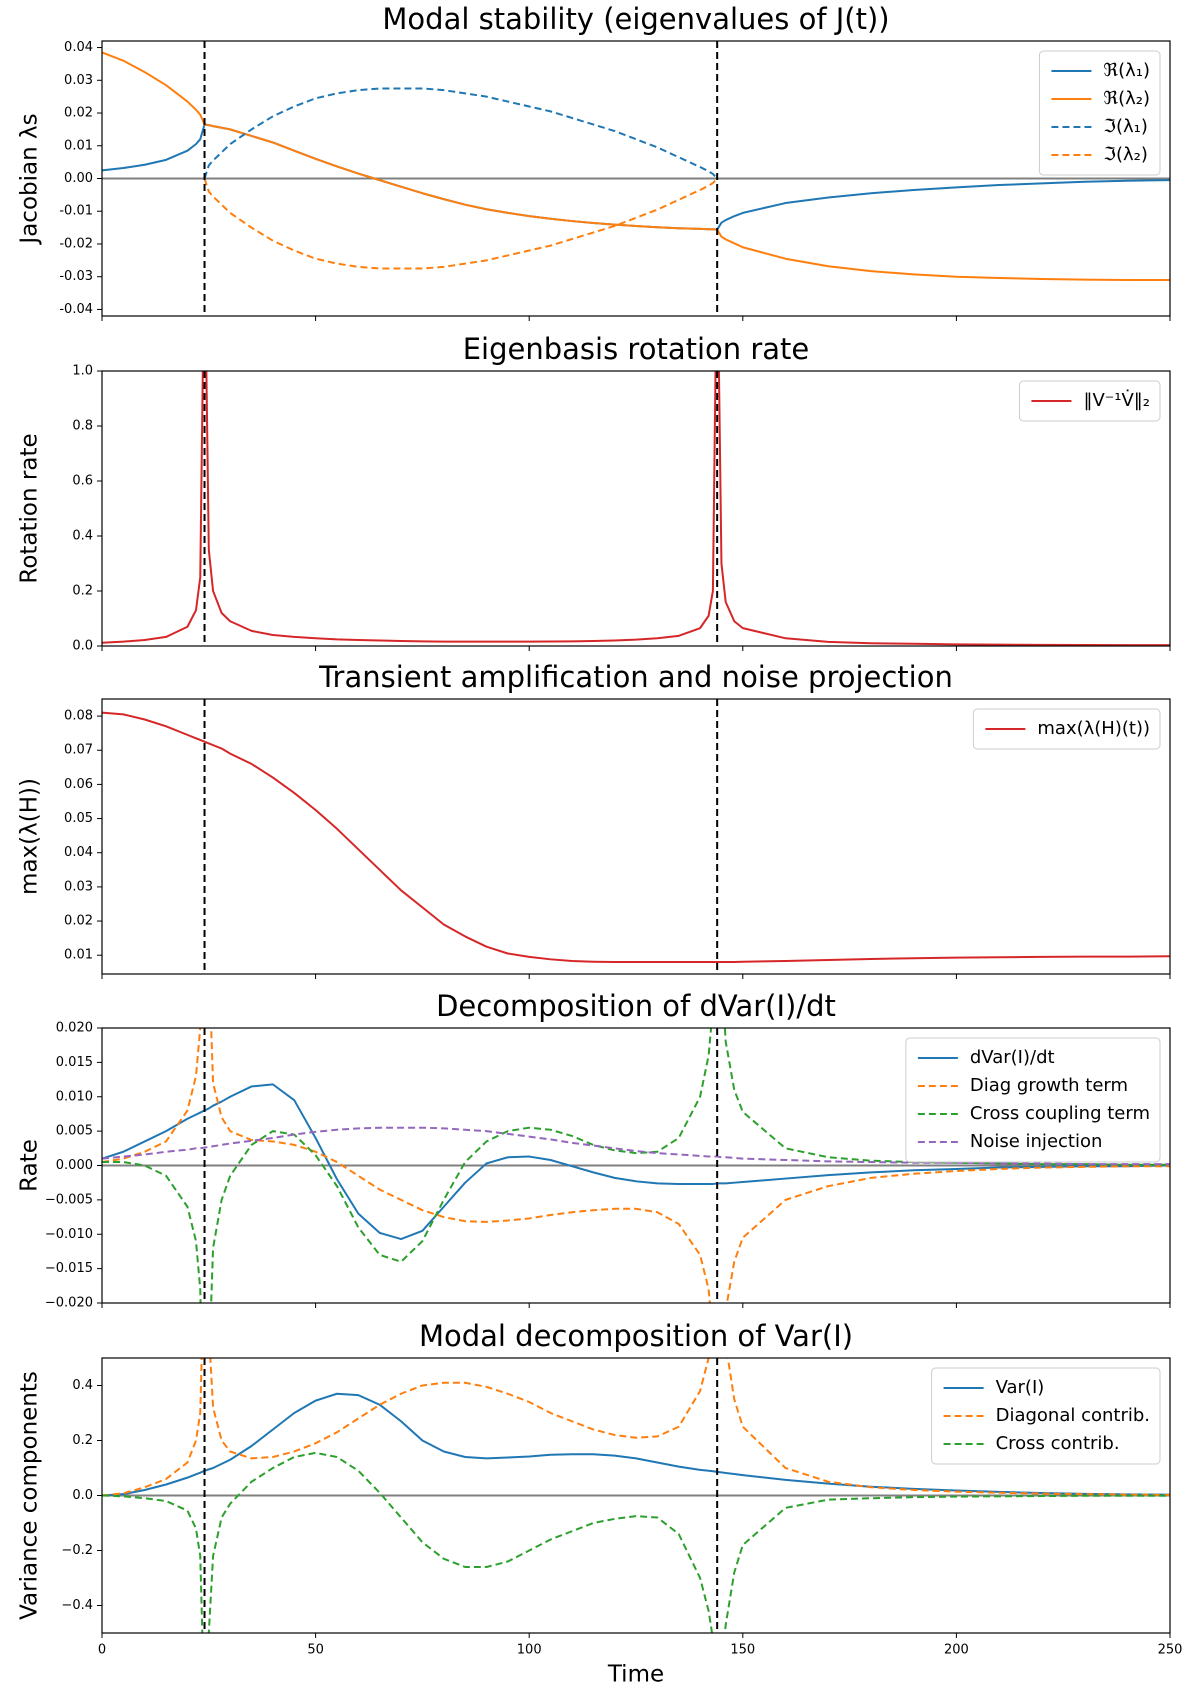 The height and width of the screenshot is (1690, 1189). I want to click on legend-label: ℜ(λ₁), so click(1126, 70).